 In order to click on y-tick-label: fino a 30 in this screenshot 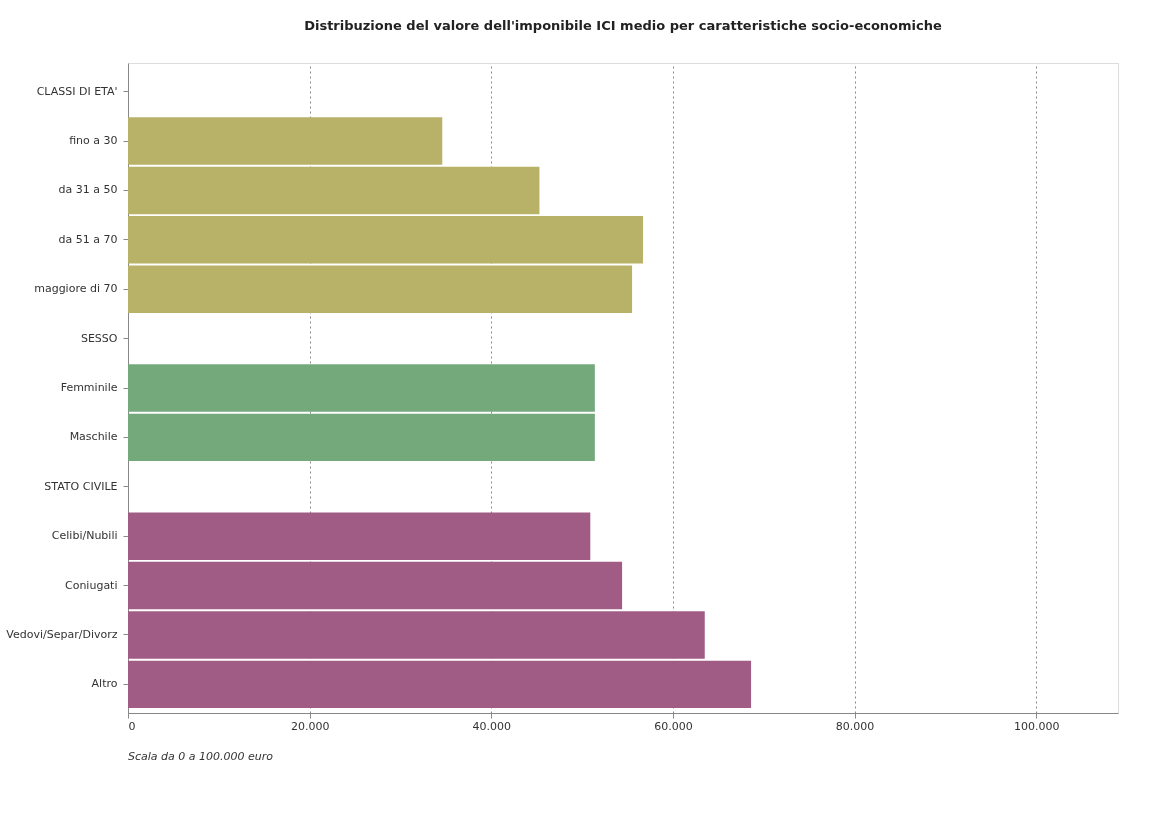, I will do `click(93, 141)`.